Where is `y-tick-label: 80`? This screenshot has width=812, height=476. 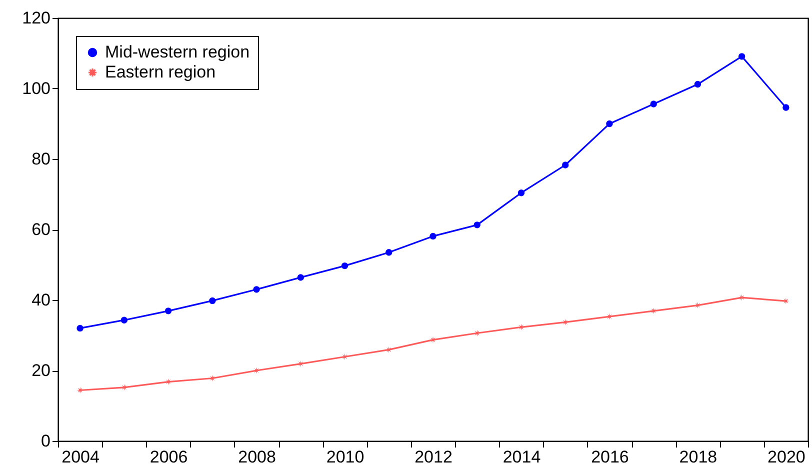 y-tick-label: 80 is located at coordinates (41, 159).